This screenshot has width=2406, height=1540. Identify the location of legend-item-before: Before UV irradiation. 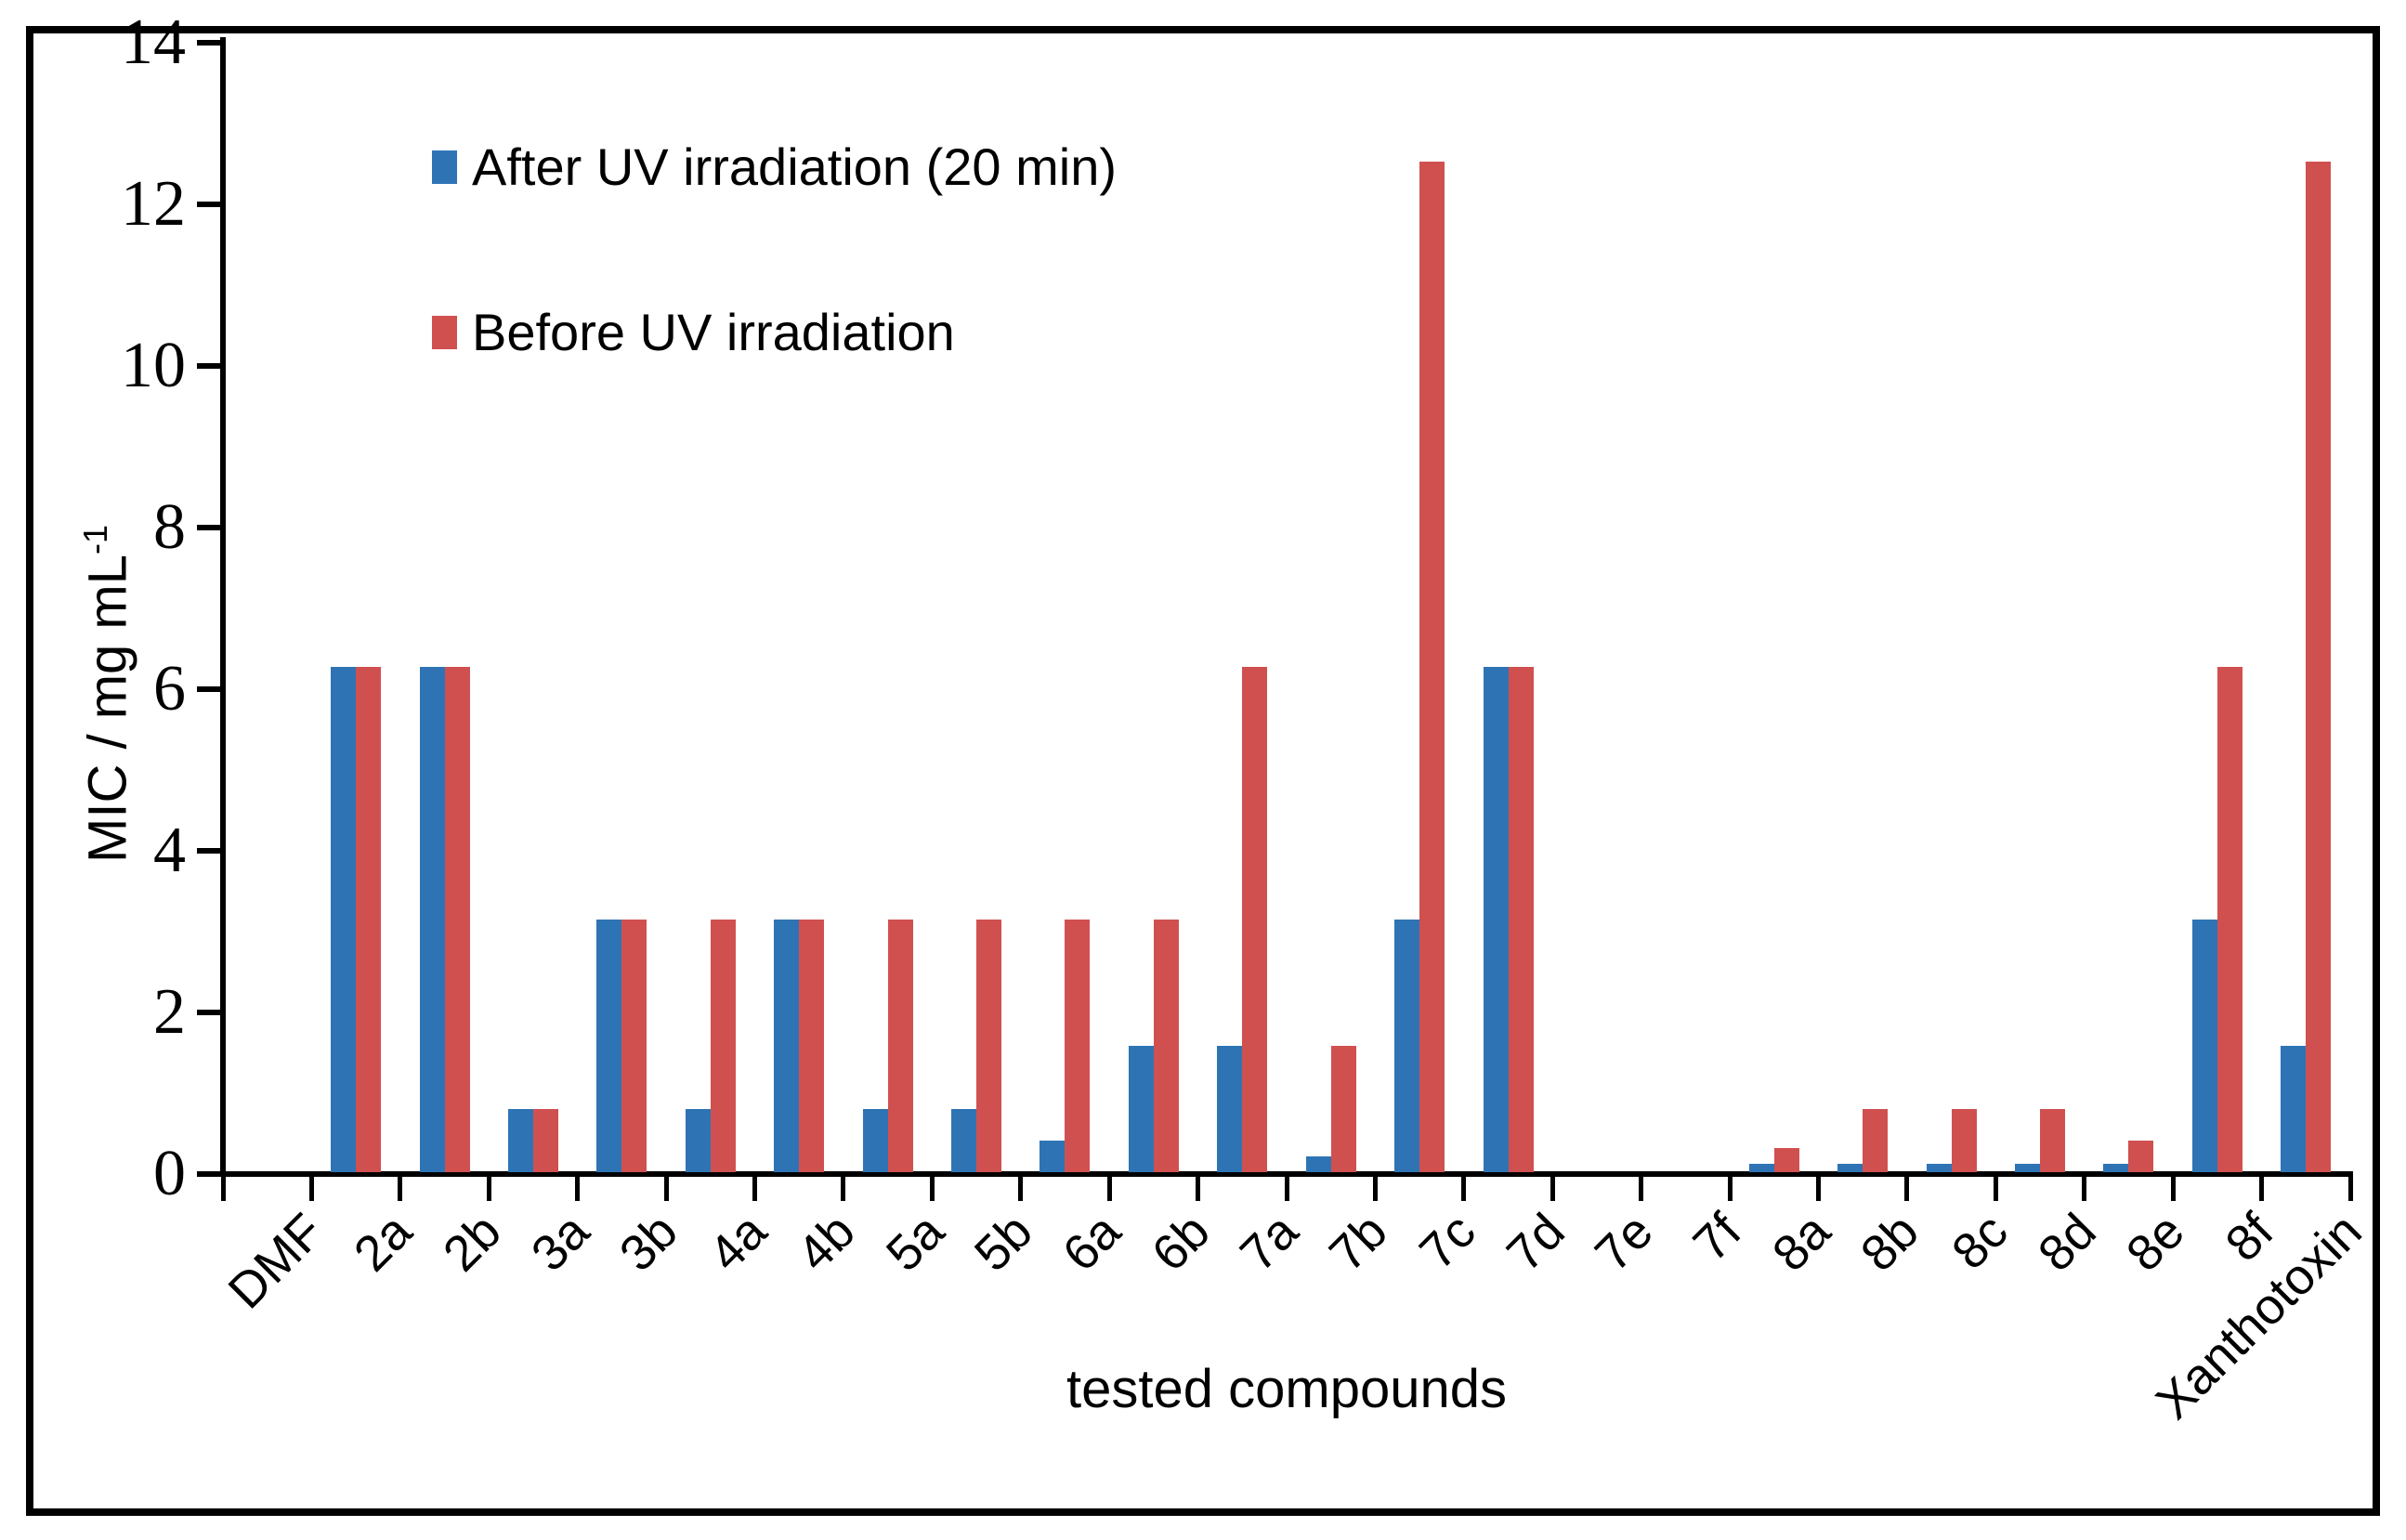
(693, 332).